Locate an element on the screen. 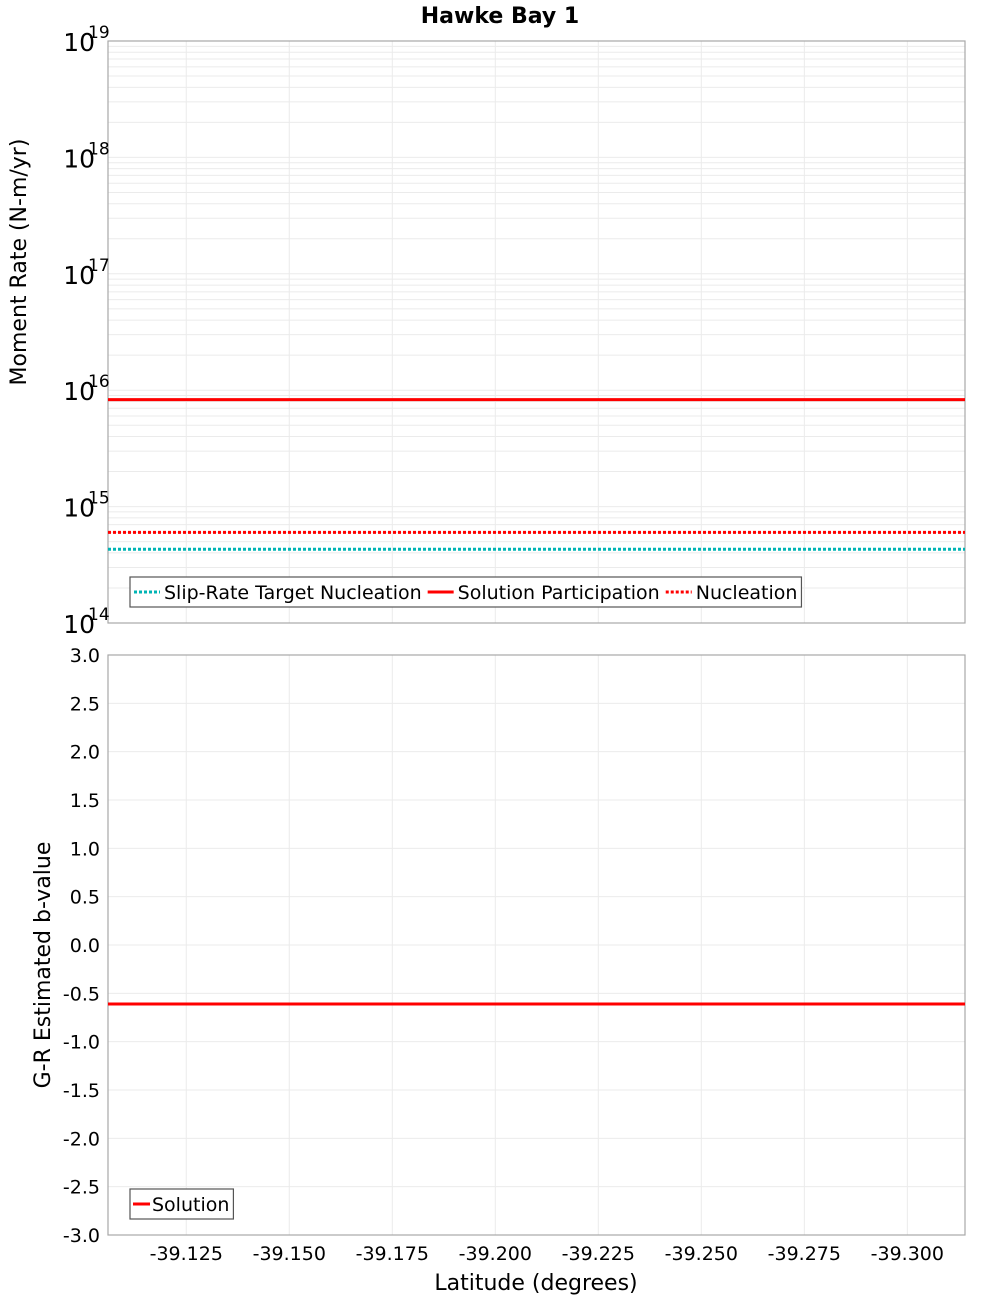  b-value-legend: Solution is located at coordinates (182, 1204).